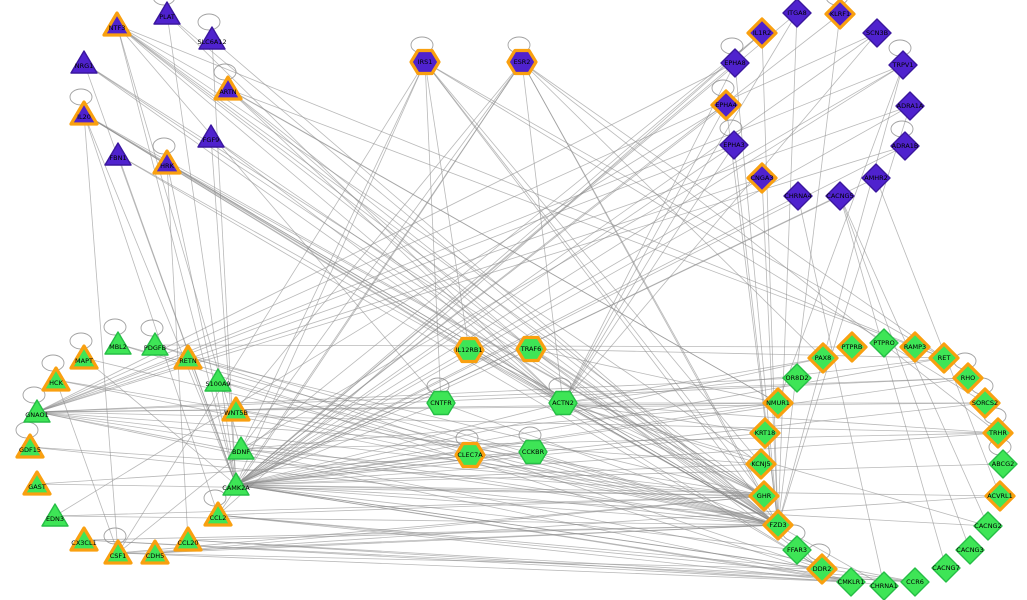 This screenshot has height=600, width=1027. I want to click on node-HCK: HCK, so click(56, 379).